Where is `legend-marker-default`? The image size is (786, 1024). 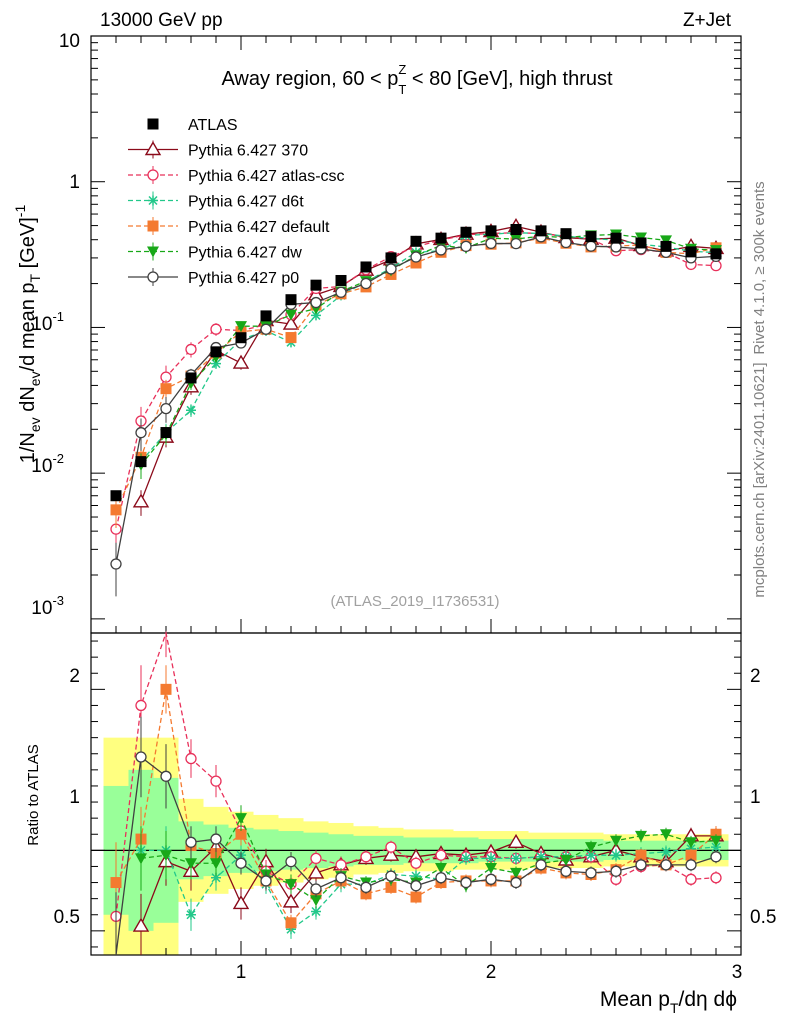
legend-marker-default is located at coordinates (153, 226).